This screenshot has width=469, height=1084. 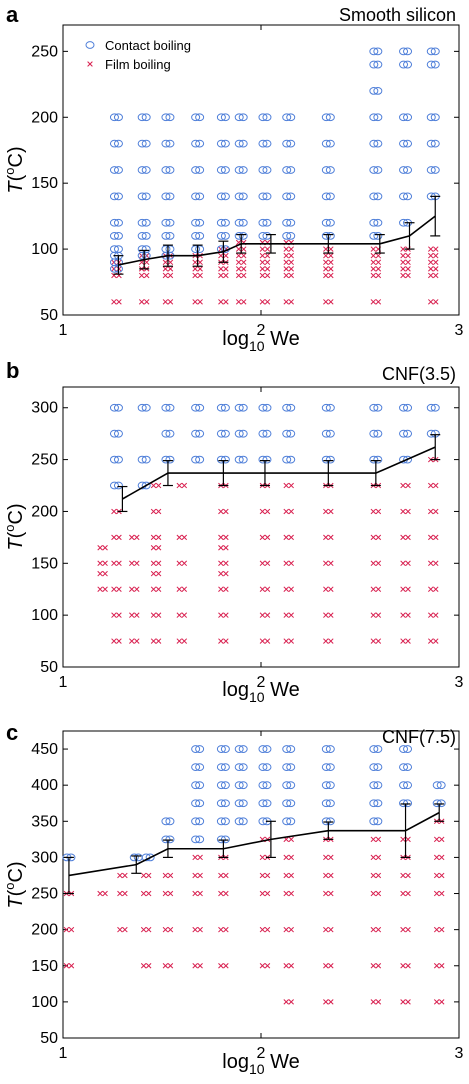 What do you see at coordinates (459, 682) in the screenshot?
I see `x-tick-label: 3` at bounding box center [459, 682].